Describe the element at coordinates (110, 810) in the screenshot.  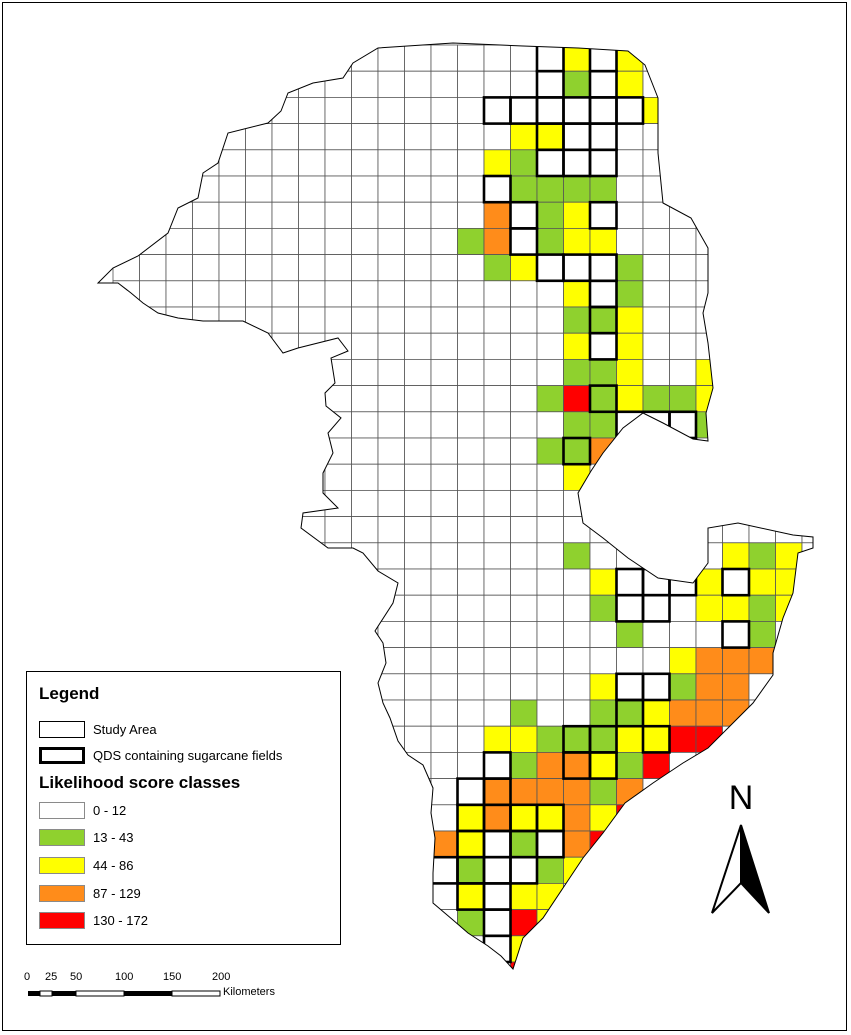
I see `class-label-0: 0 - 12` at that location.